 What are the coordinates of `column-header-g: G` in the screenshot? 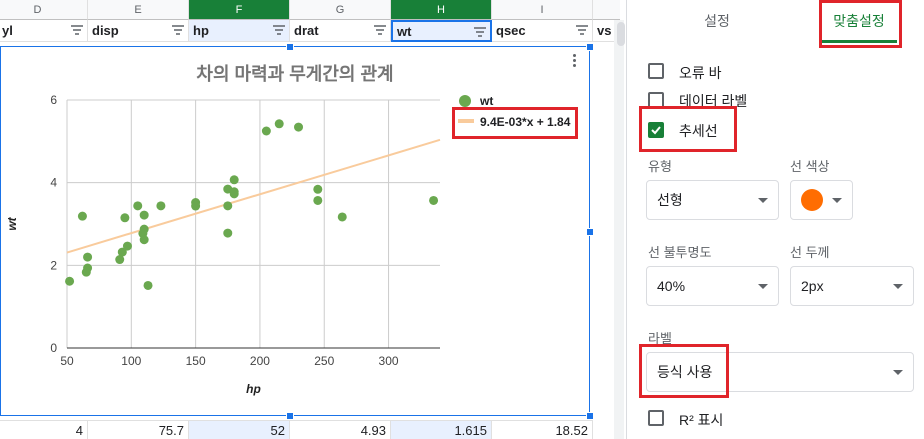 It's located at (340, 10).